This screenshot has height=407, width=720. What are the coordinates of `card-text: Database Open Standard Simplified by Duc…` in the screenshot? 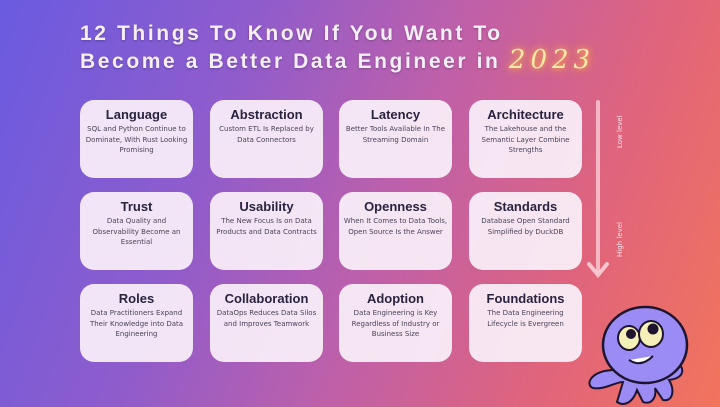 It's located at (525, 226).